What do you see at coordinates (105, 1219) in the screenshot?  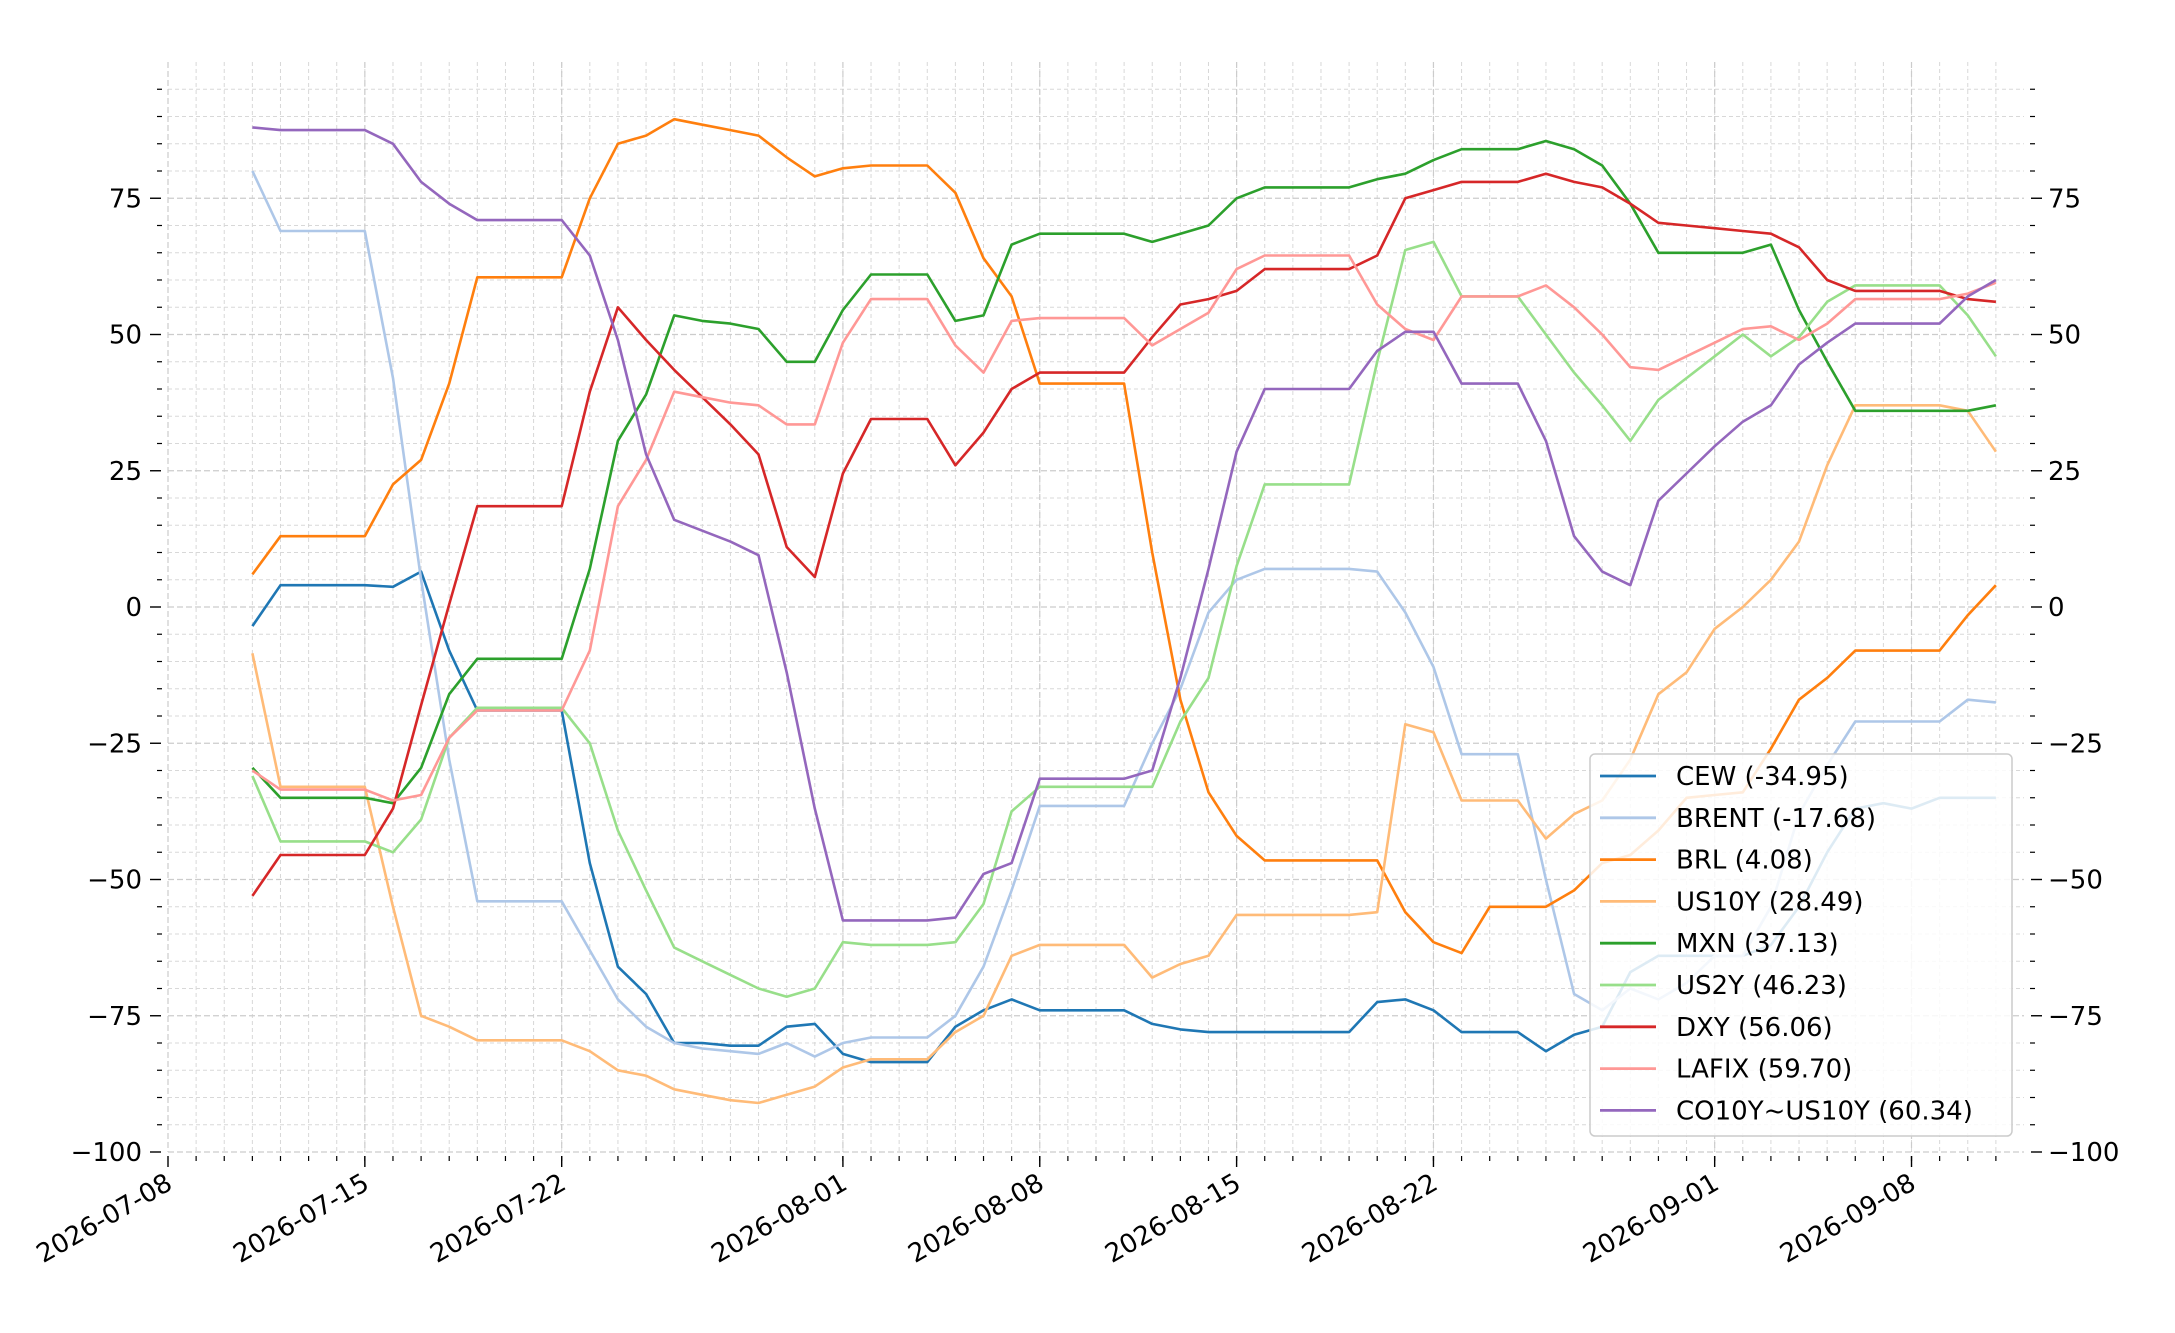 I see `x-tick-label: 2026-07-08` at bounding box center [105, 1219].